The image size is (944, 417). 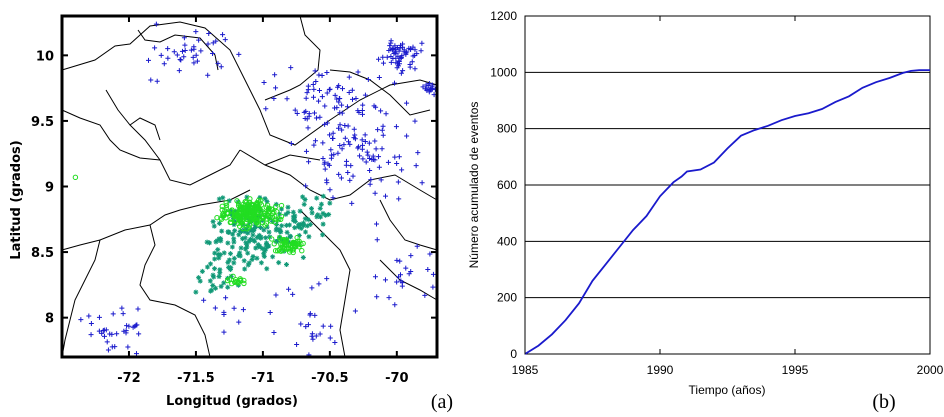 I want to click on cum-xtick-label: 1990, so click(x=660, y=370).